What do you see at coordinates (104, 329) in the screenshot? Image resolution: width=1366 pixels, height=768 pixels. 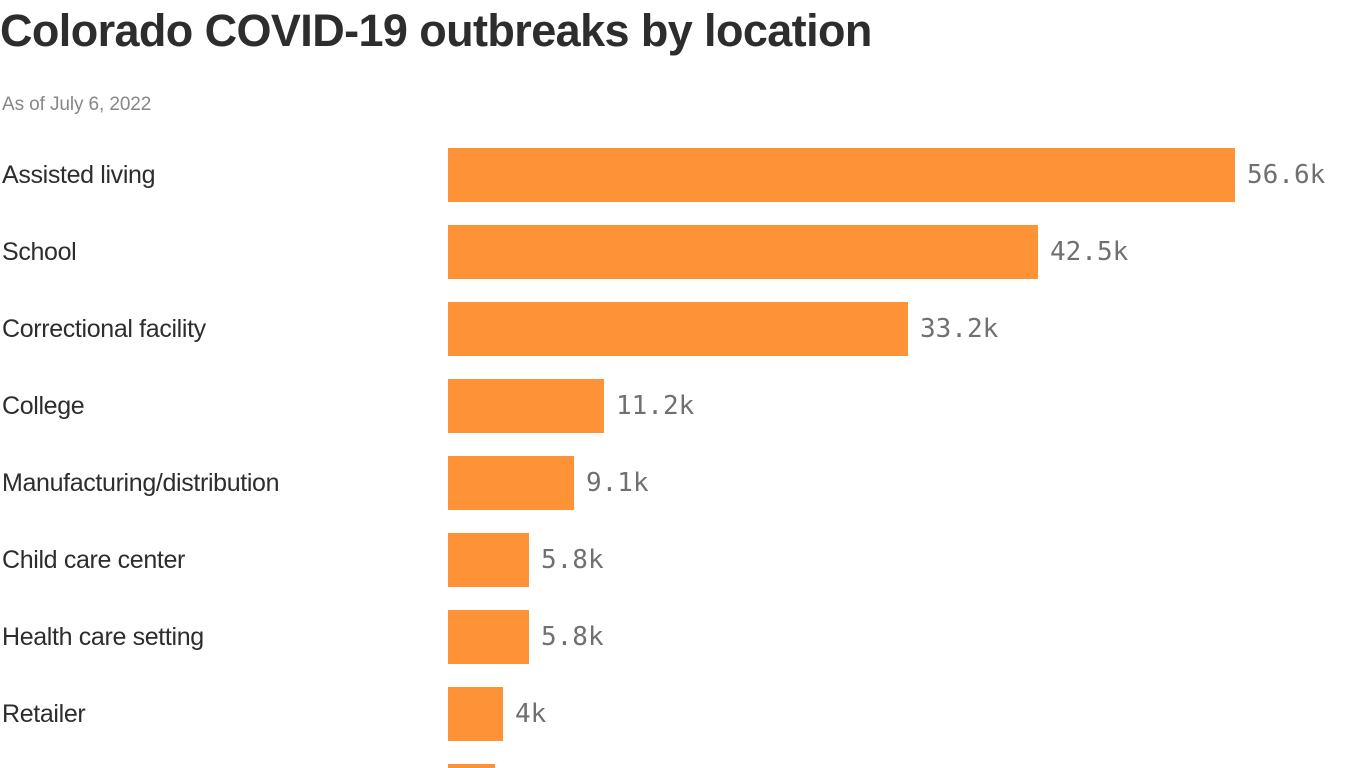 I see `bar-category-label: Correctional facility` at bounding box center [104, 329].